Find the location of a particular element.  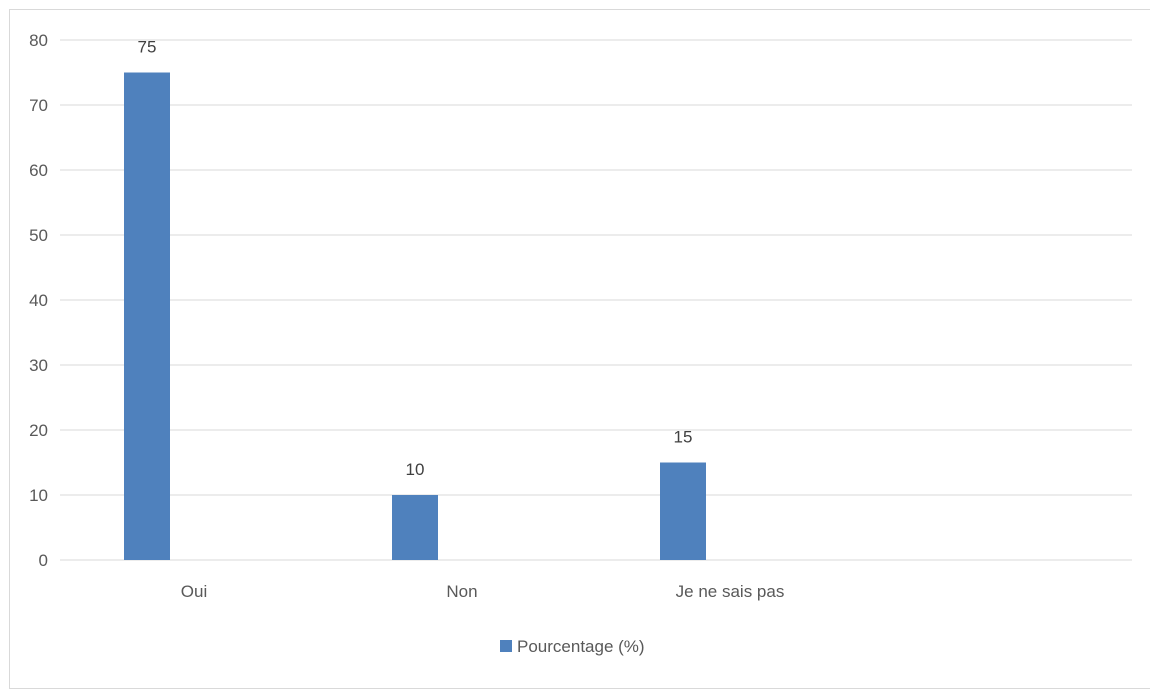

data-label: 15 is located at coordinates (683, 437).